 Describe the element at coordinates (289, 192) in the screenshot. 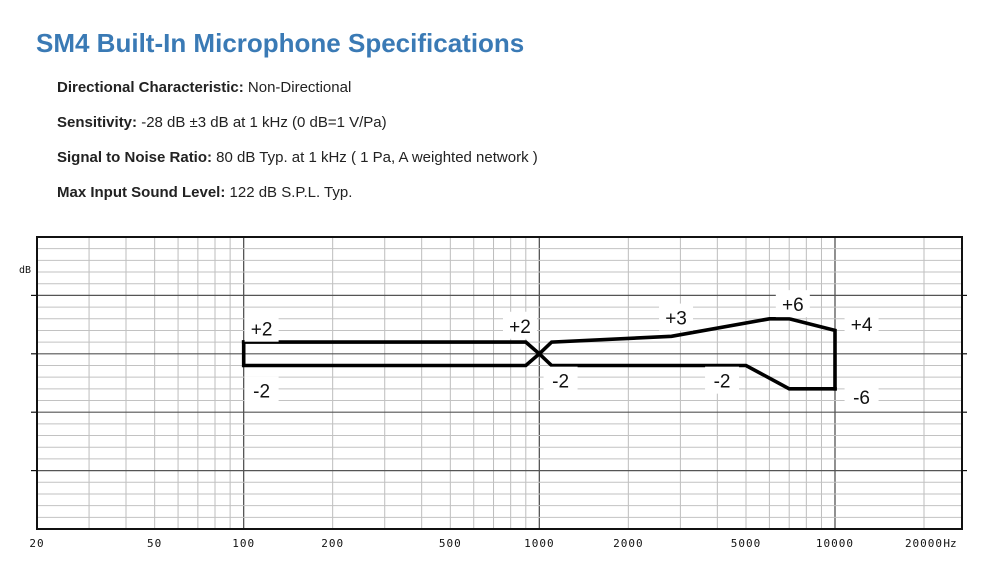

I see `spec-value: 122 dB S.P.L. Typ.` at that location.